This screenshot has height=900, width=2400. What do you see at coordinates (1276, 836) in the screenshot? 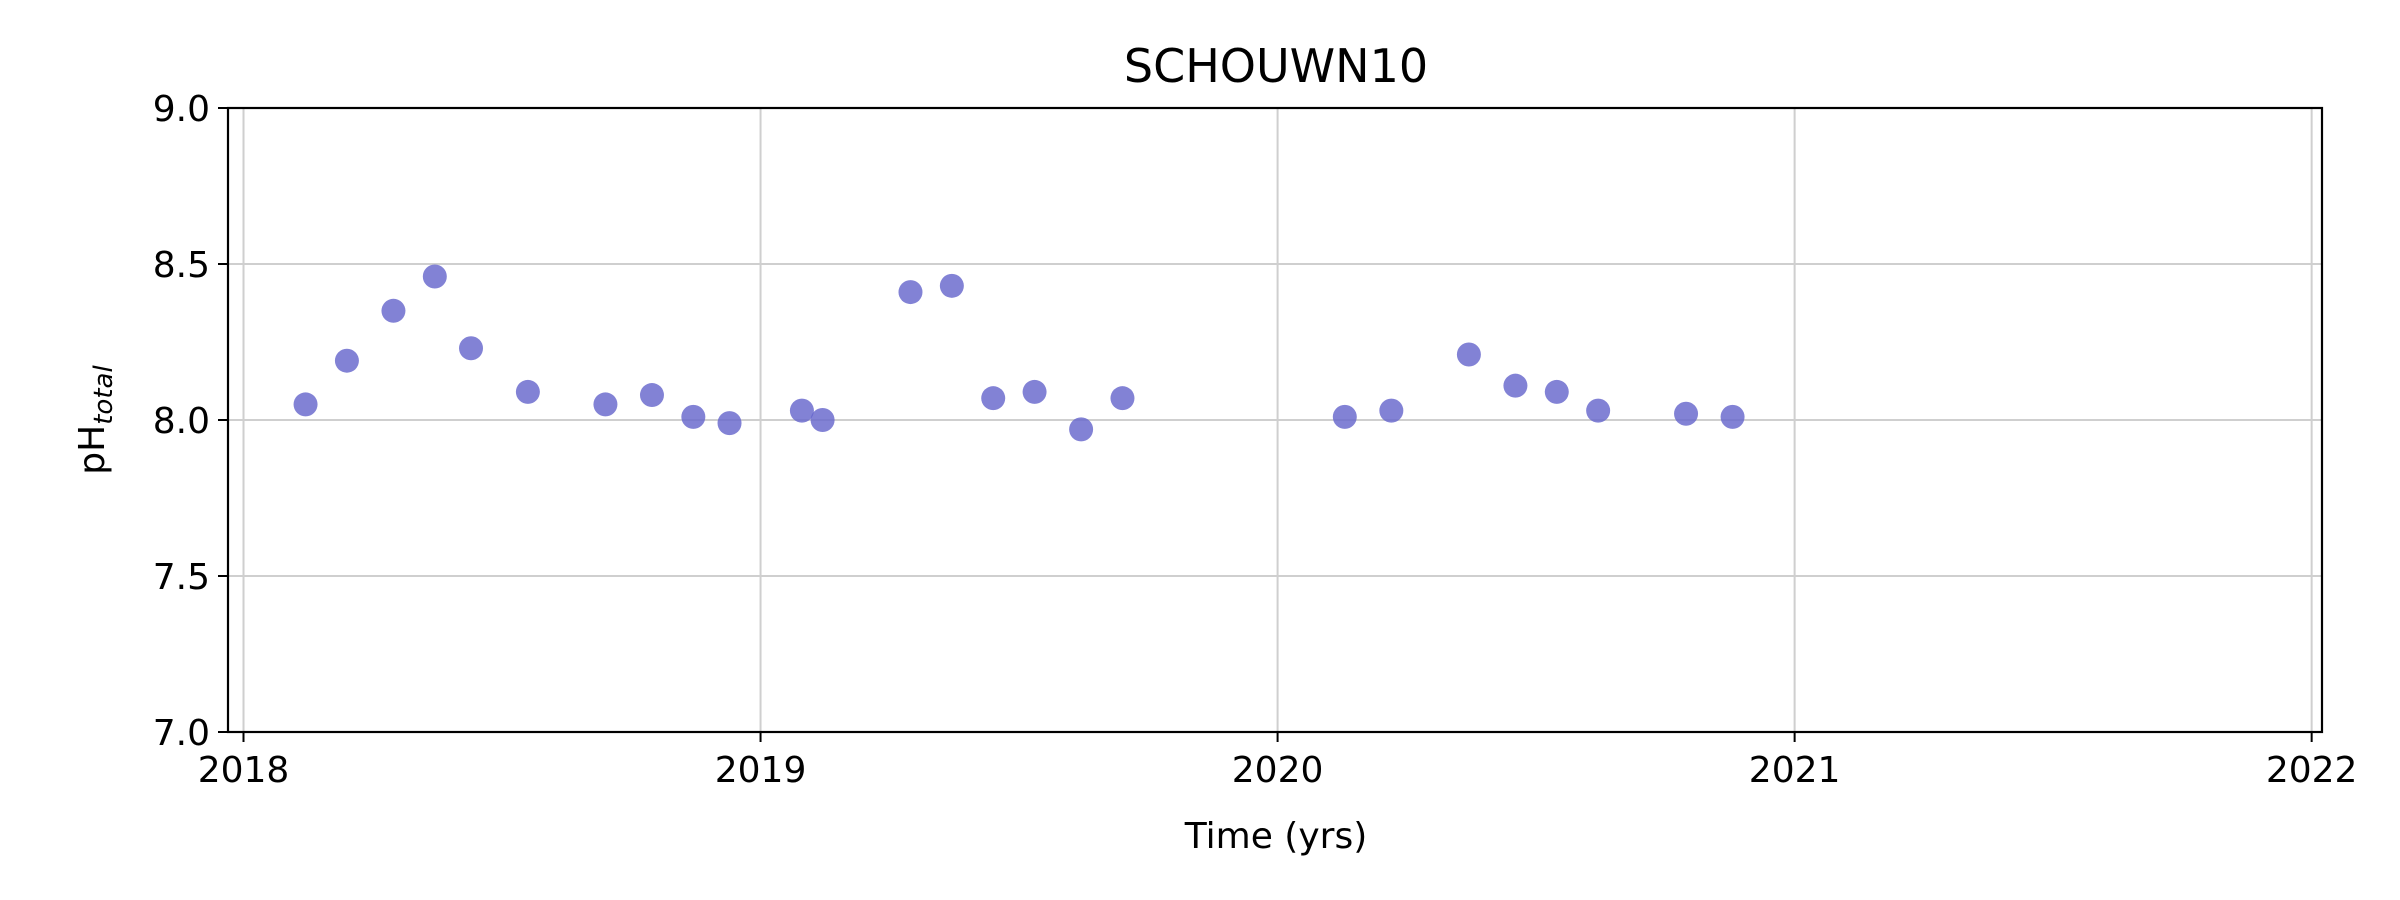
I see `x-axis-label: Time (yrs)` at bounding box center [1276, 836].